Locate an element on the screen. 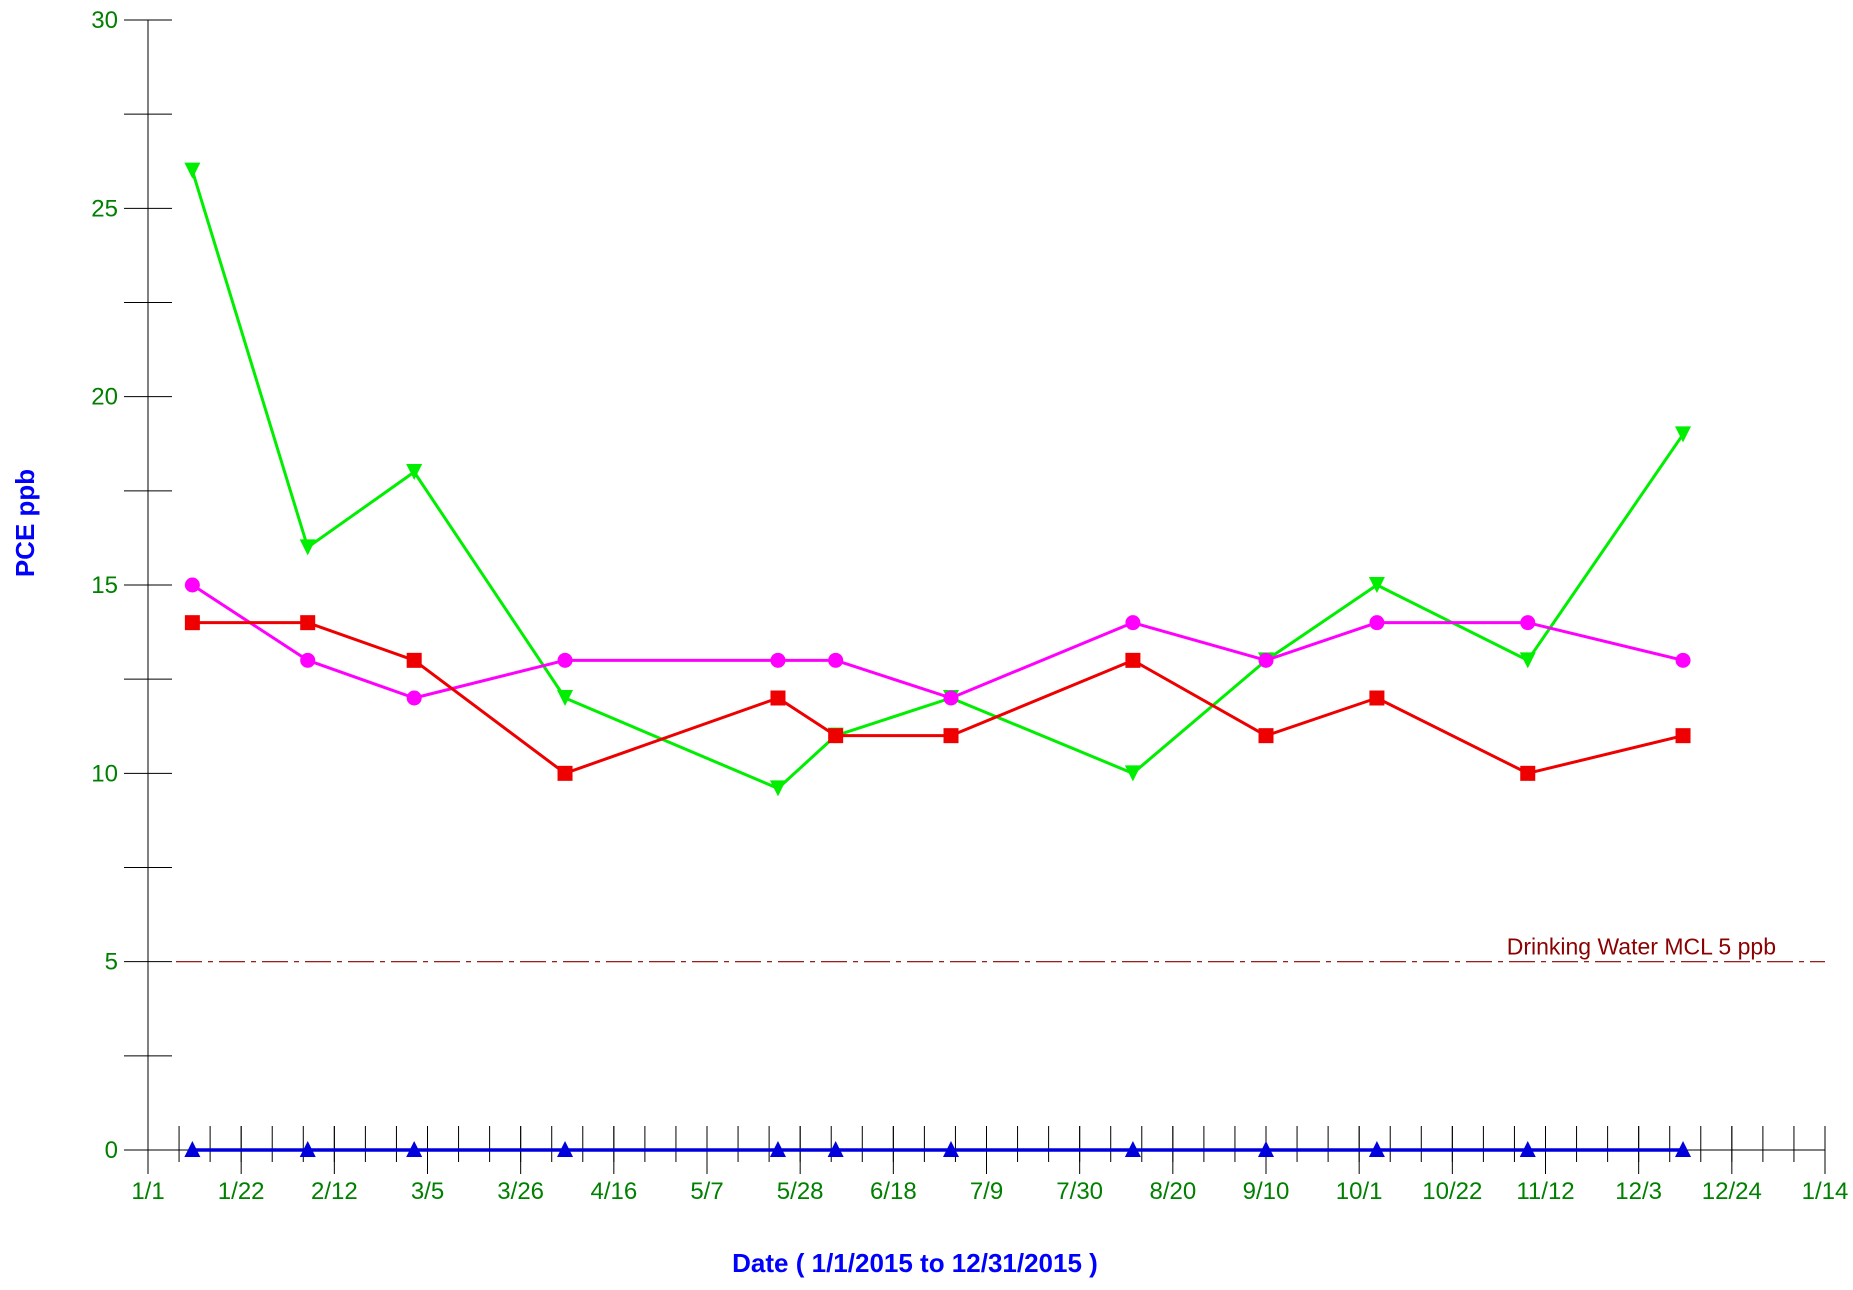  x-tick-label: 1/1 is located at coordinates (147, 1191).